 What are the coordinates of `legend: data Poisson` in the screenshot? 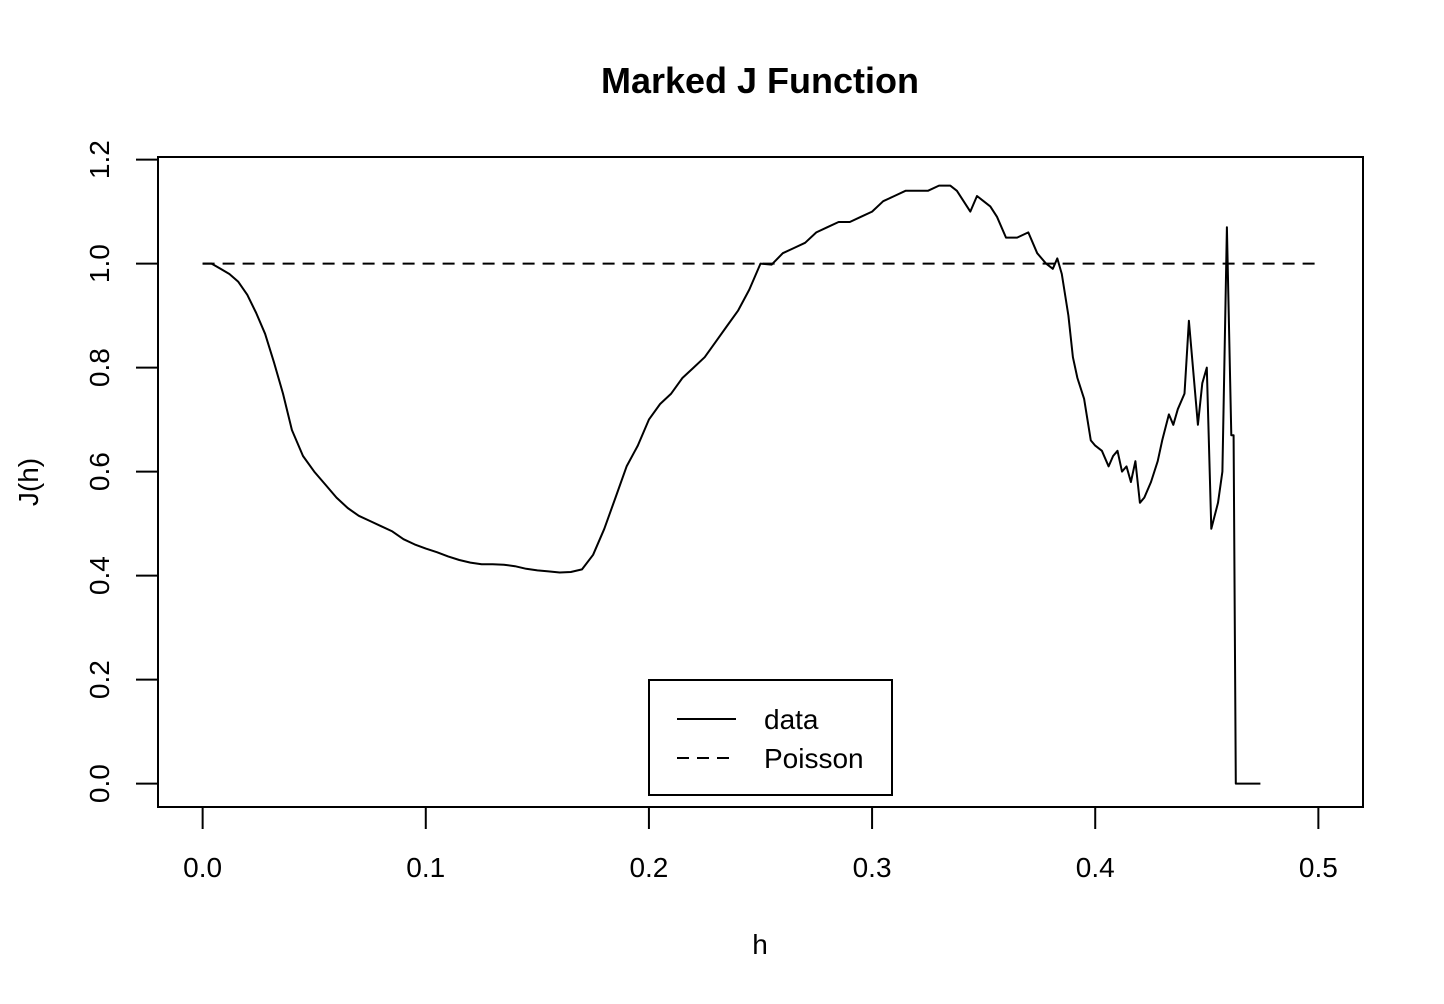 It's located at (770, 737).